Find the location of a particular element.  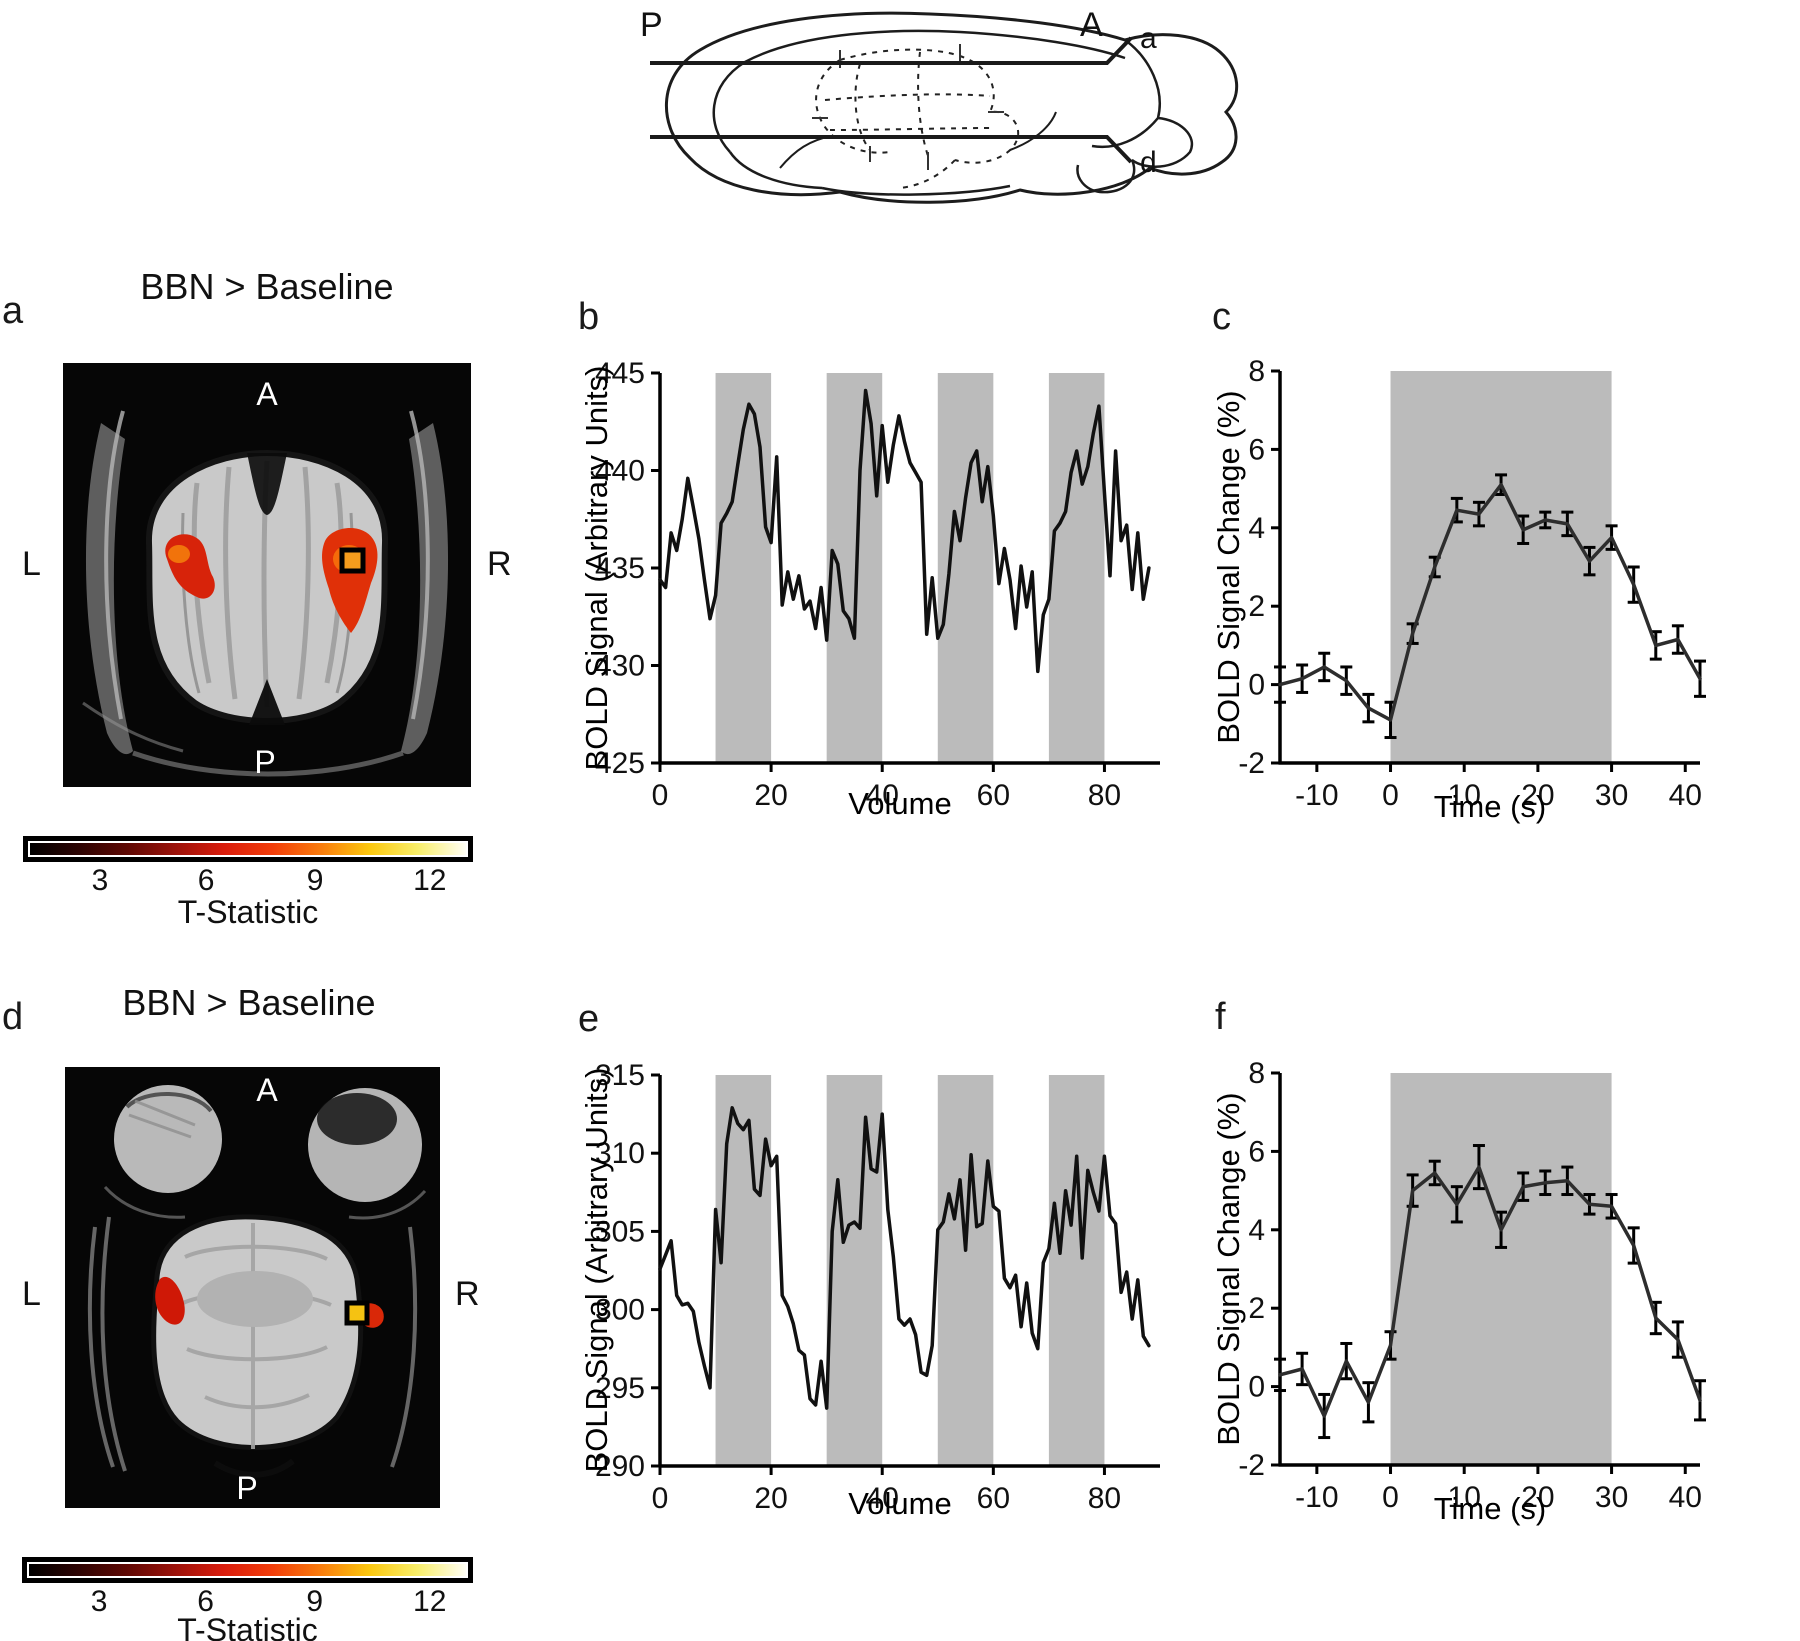

panel-f-xlabel: Time (s) is located at coordinates (1490, 1508).